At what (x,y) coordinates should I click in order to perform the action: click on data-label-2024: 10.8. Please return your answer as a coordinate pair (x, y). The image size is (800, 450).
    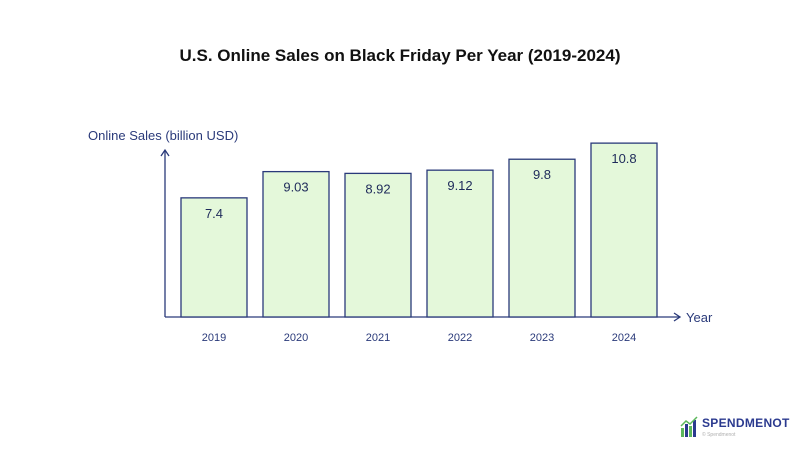
    Looking at the image, I should click on (623, 158).